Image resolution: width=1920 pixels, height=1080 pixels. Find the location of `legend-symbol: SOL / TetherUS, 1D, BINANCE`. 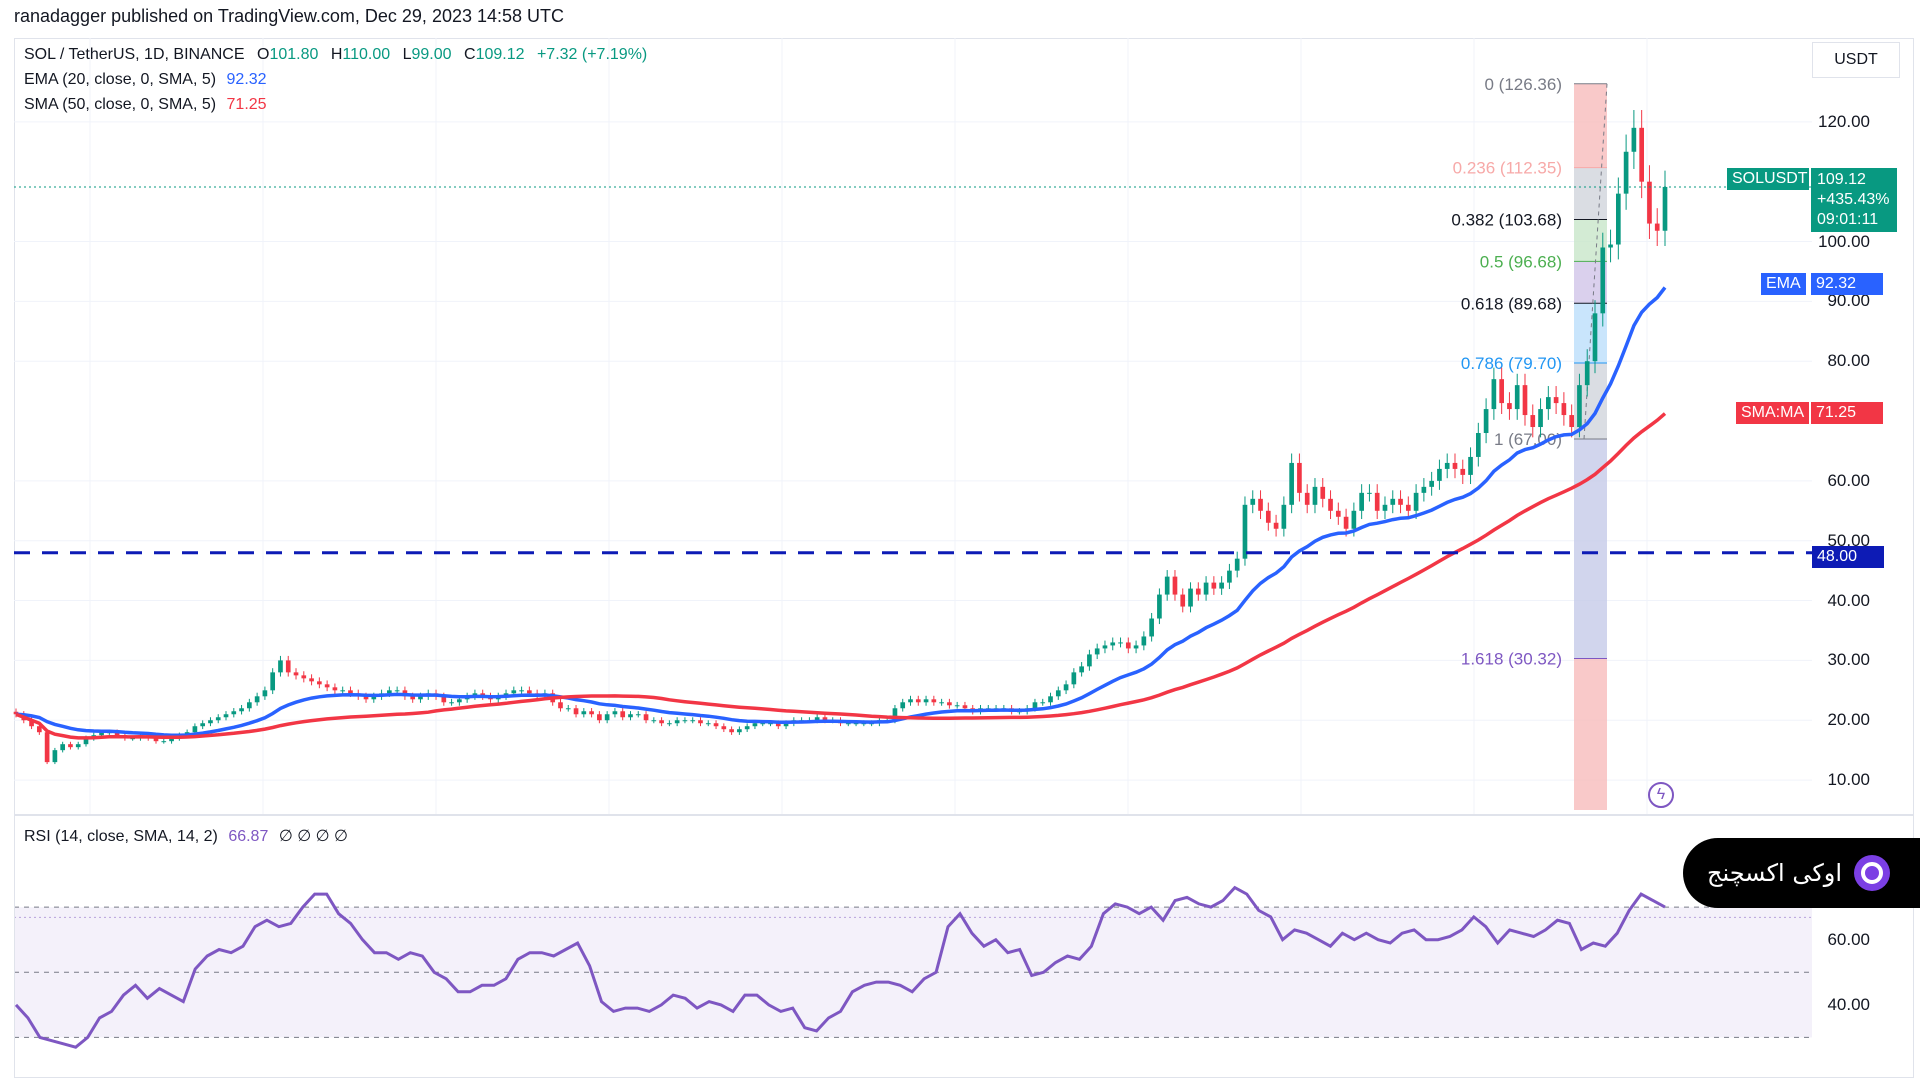

legend-symbol: SOL / TetherUS, 1D, BINANCE is located at coordinates (134, 54).